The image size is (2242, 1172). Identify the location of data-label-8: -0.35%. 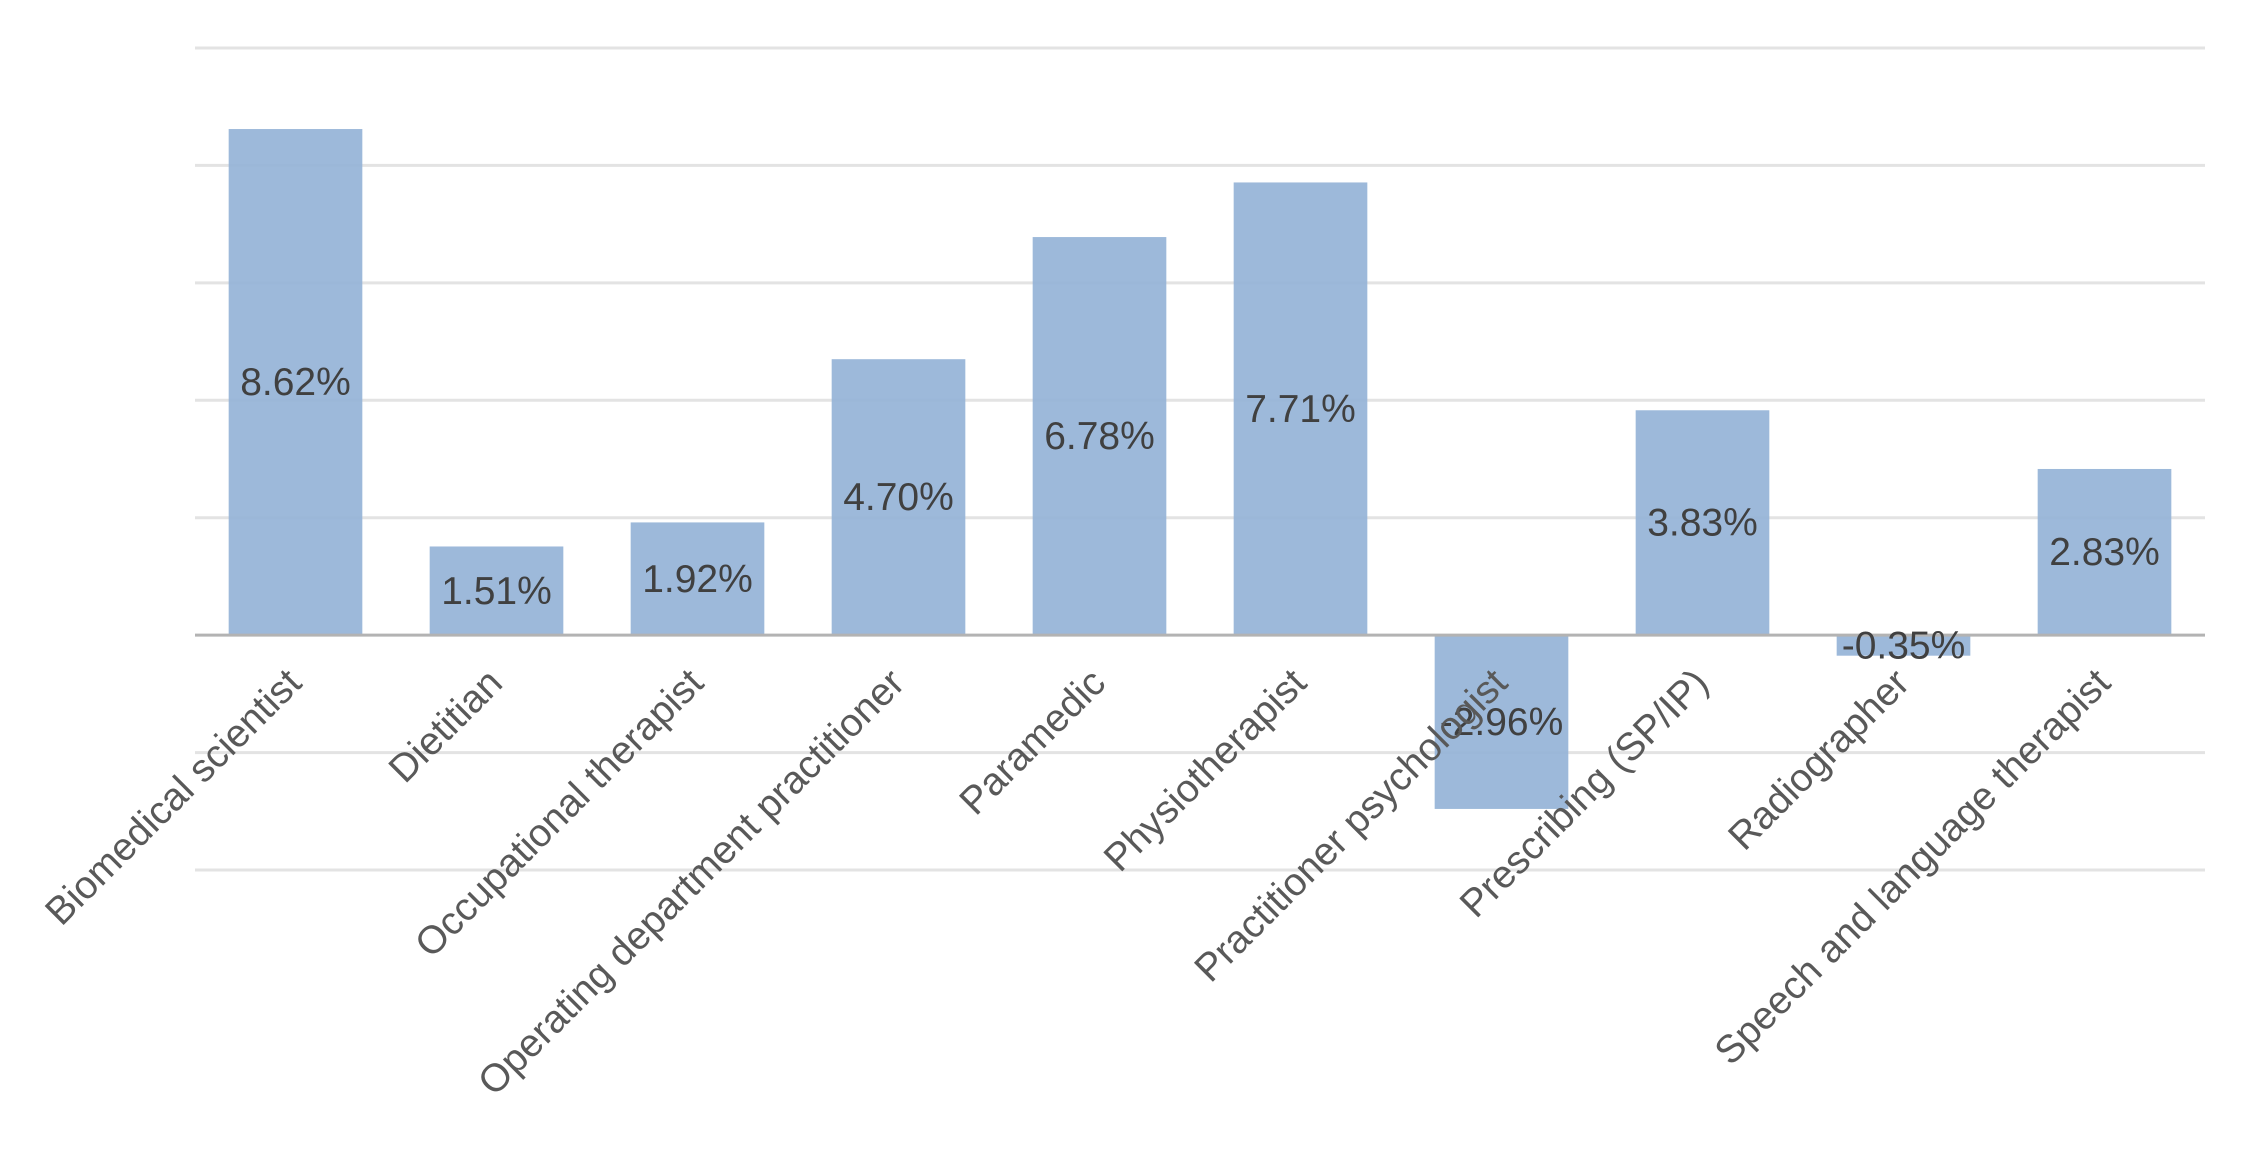
(1904, 645).